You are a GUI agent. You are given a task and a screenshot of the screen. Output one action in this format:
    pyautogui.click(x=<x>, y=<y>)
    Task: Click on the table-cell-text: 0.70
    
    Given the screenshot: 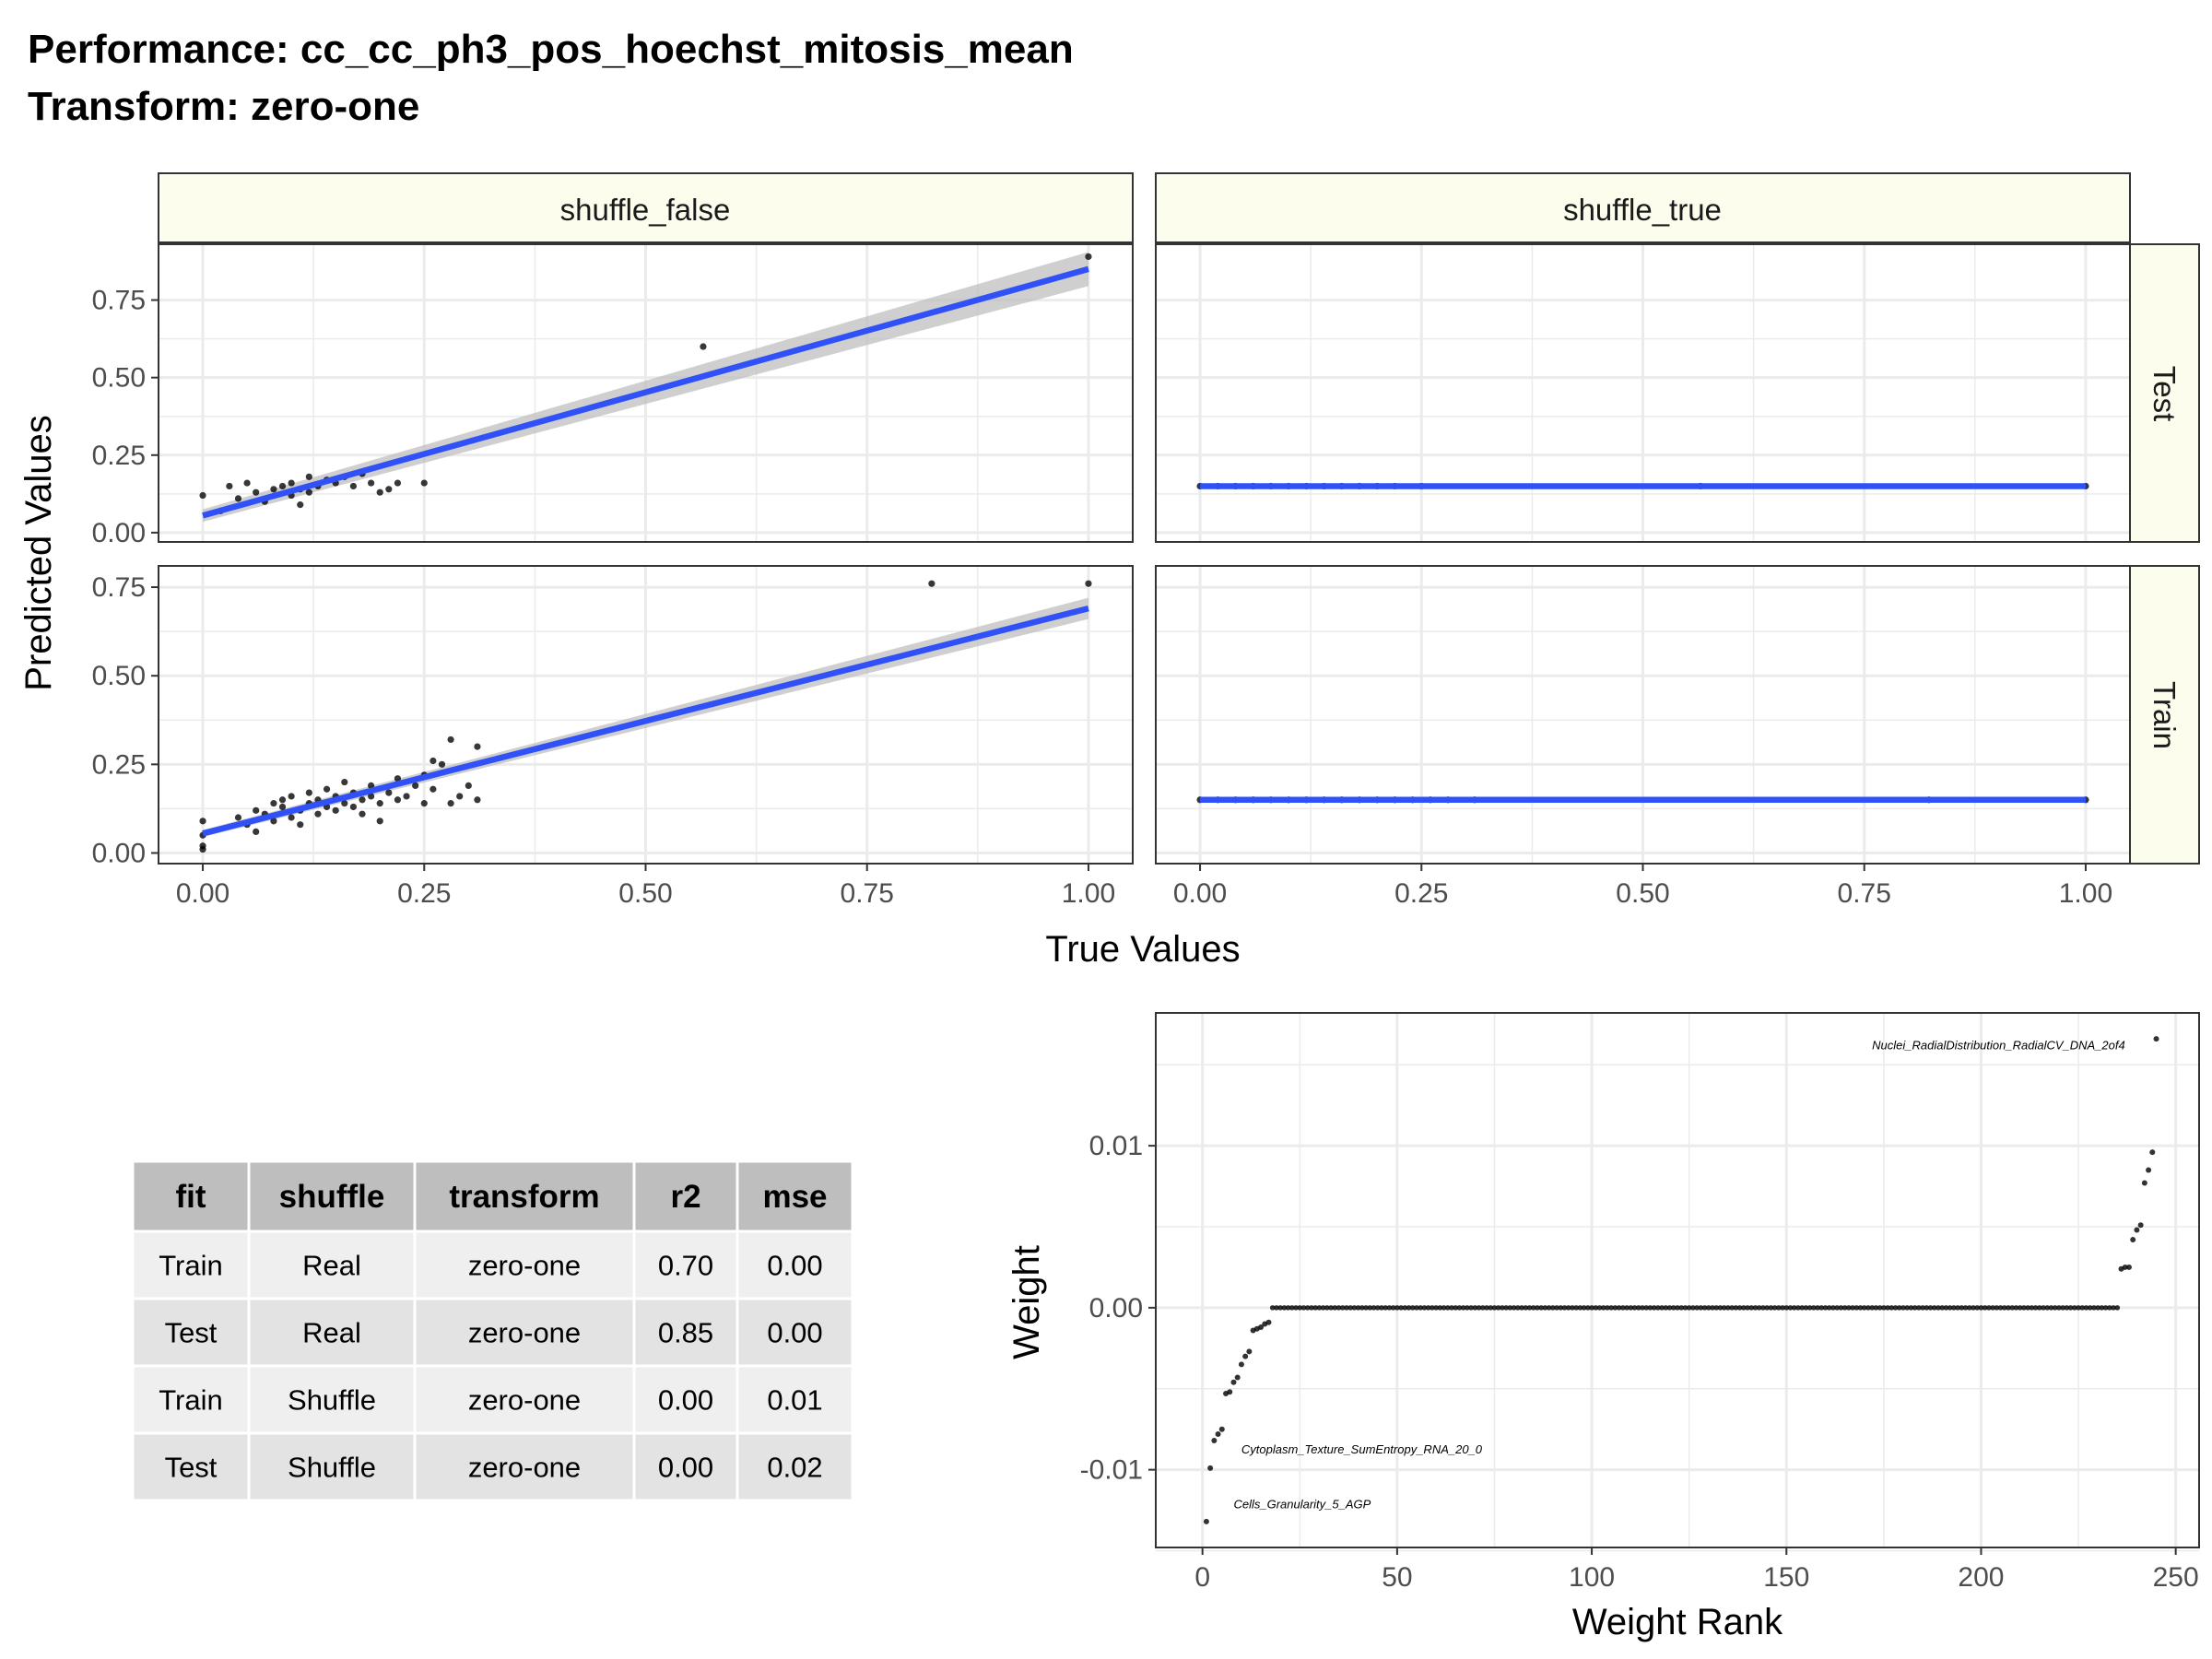 What is the action you would take?
    pyautogui.click(x=685, y=1266)
    